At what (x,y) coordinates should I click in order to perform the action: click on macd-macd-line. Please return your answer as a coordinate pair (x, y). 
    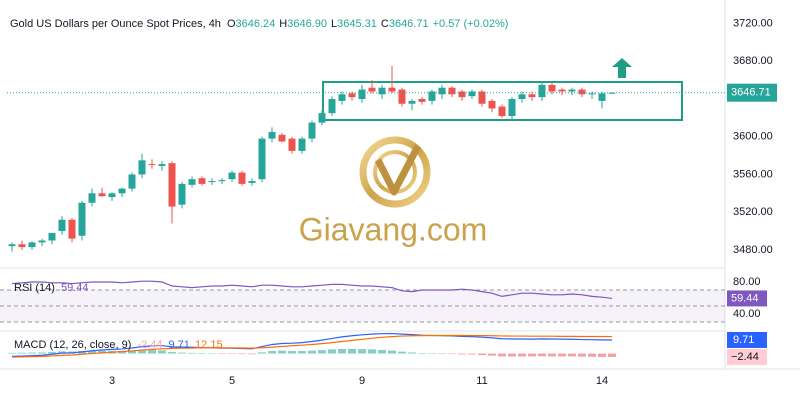
    Looking at the image, I should click on (312, 344).